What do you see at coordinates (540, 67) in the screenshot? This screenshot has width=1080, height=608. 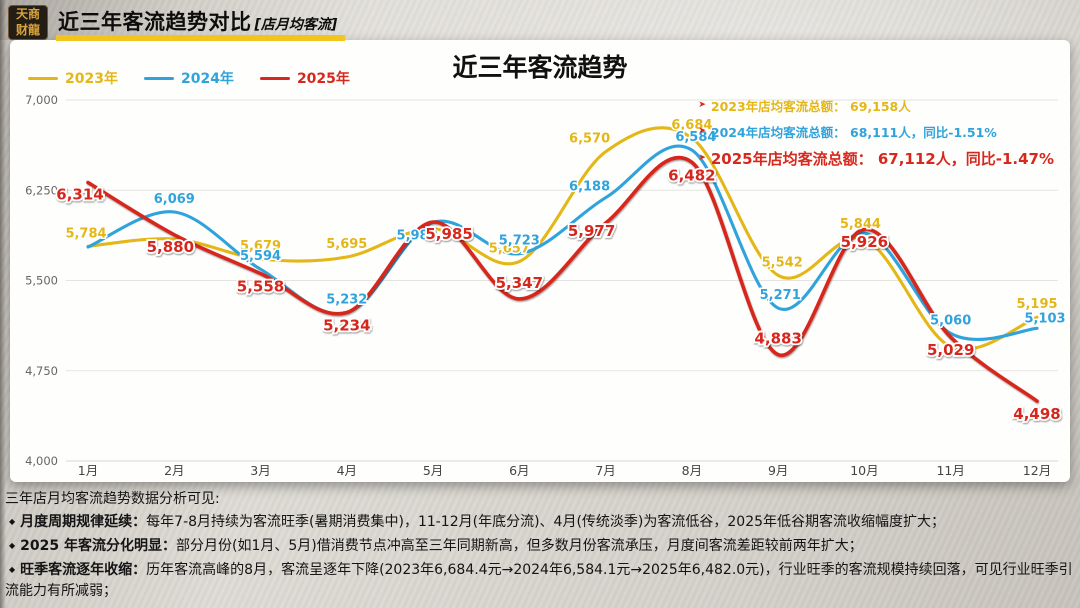 I see `chart-title: 近三年客流趋势` at bounding box center [540, 67].